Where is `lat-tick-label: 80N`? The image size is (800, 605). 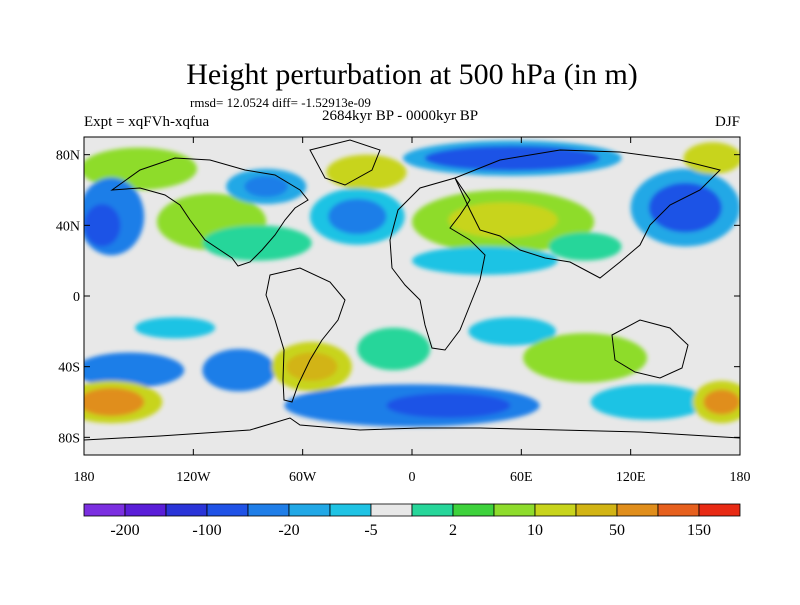 lat-tick-label: 80N is located at coordinates (68, 156).